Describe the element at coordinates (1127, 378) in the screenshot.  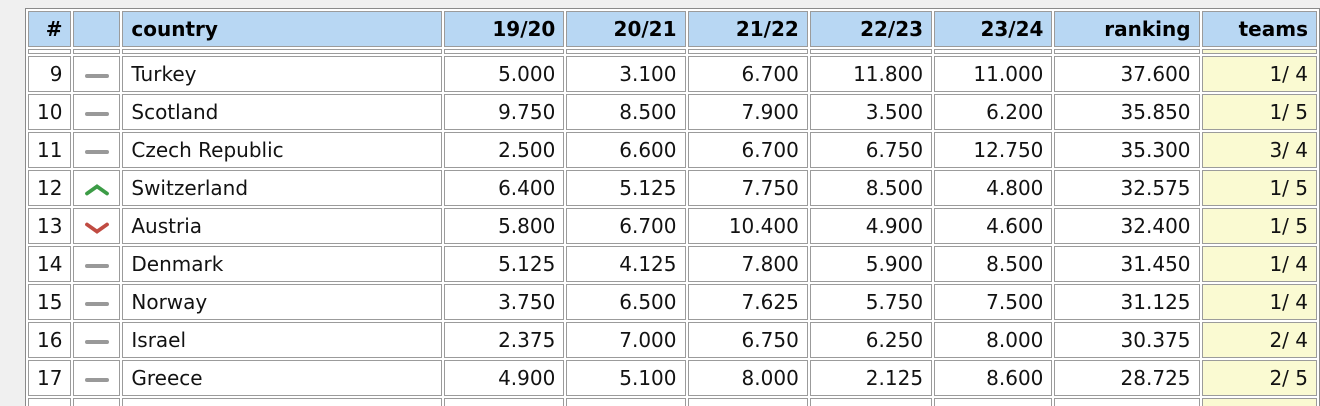
I see `ranking-cell: 28.725` at that location.